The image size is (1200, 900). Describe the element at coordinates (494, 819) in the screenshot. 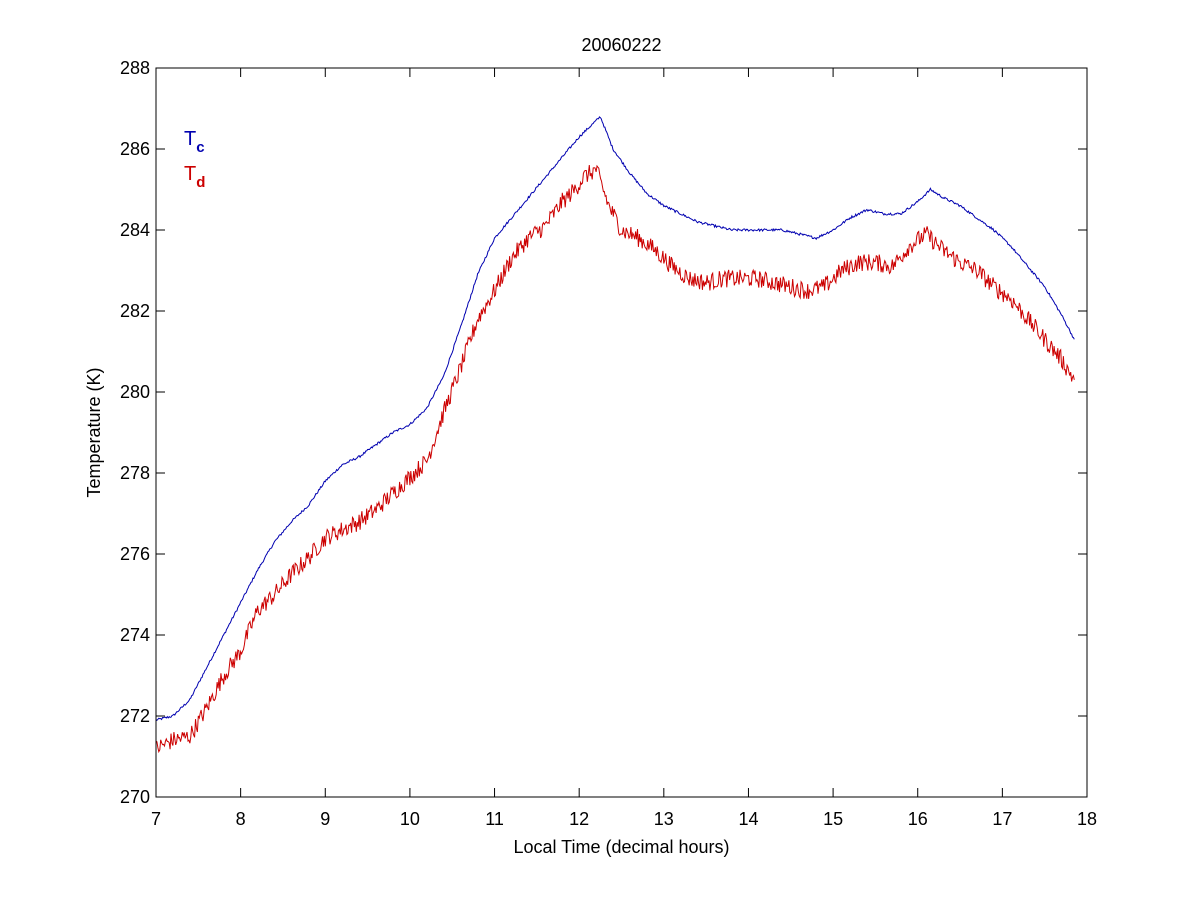

I see `x-tick-label: 11` at that location.